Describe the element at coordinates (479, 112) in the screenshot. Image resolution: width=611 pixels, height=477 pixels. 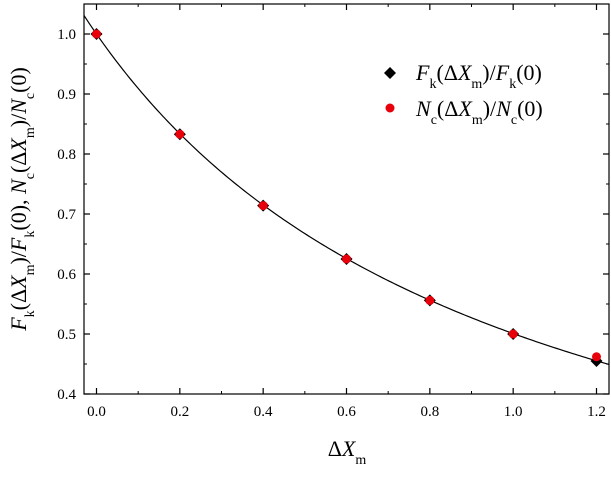
I see `legend-label-nc: Nc(ΔXm)/Nc(0)` at that location.